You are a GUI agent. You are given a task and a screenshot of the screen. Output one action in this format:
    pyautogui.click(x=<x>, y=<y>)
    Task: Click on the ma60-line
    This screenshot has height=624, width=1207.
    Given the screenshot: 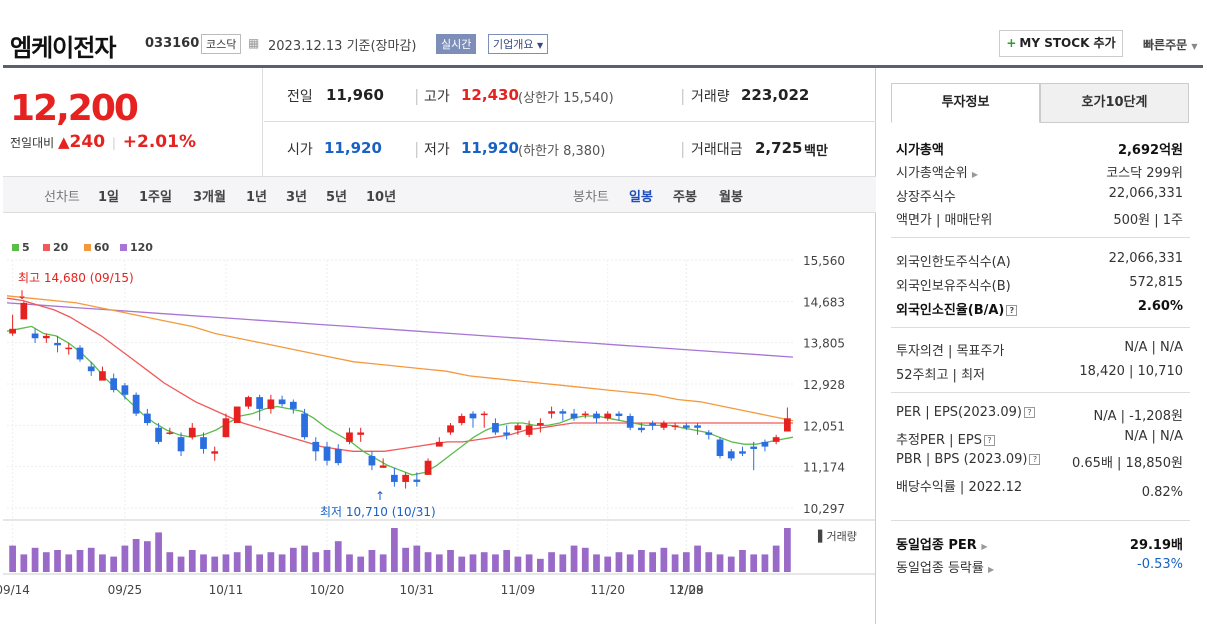 What is the action you would take?
    pyautogui.click(x=400, y=358)
    